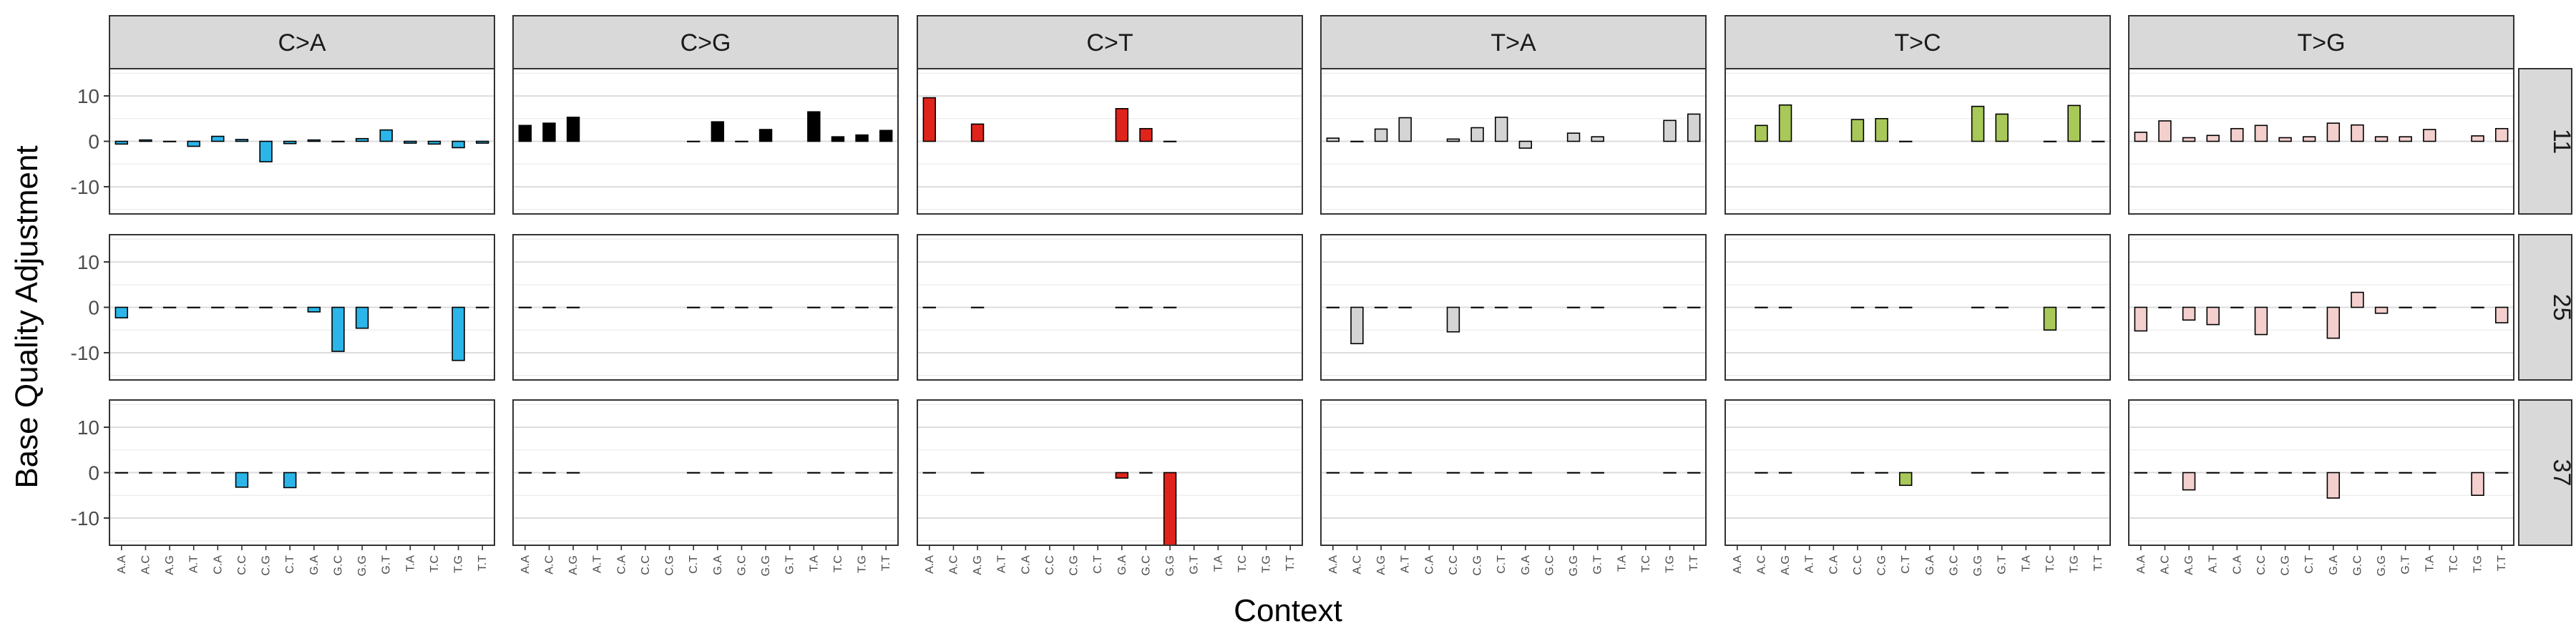 The image size is (2576, 644). Describe the element at coordinates (1110, 42) in the screenshot. I see `column-strip-C-to-T: C>T` at that location.